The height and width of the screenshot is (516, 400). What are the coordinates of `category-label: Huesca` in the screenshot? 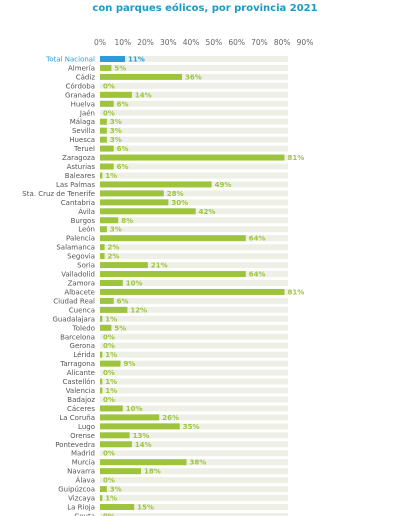 It's located at (82, 140).